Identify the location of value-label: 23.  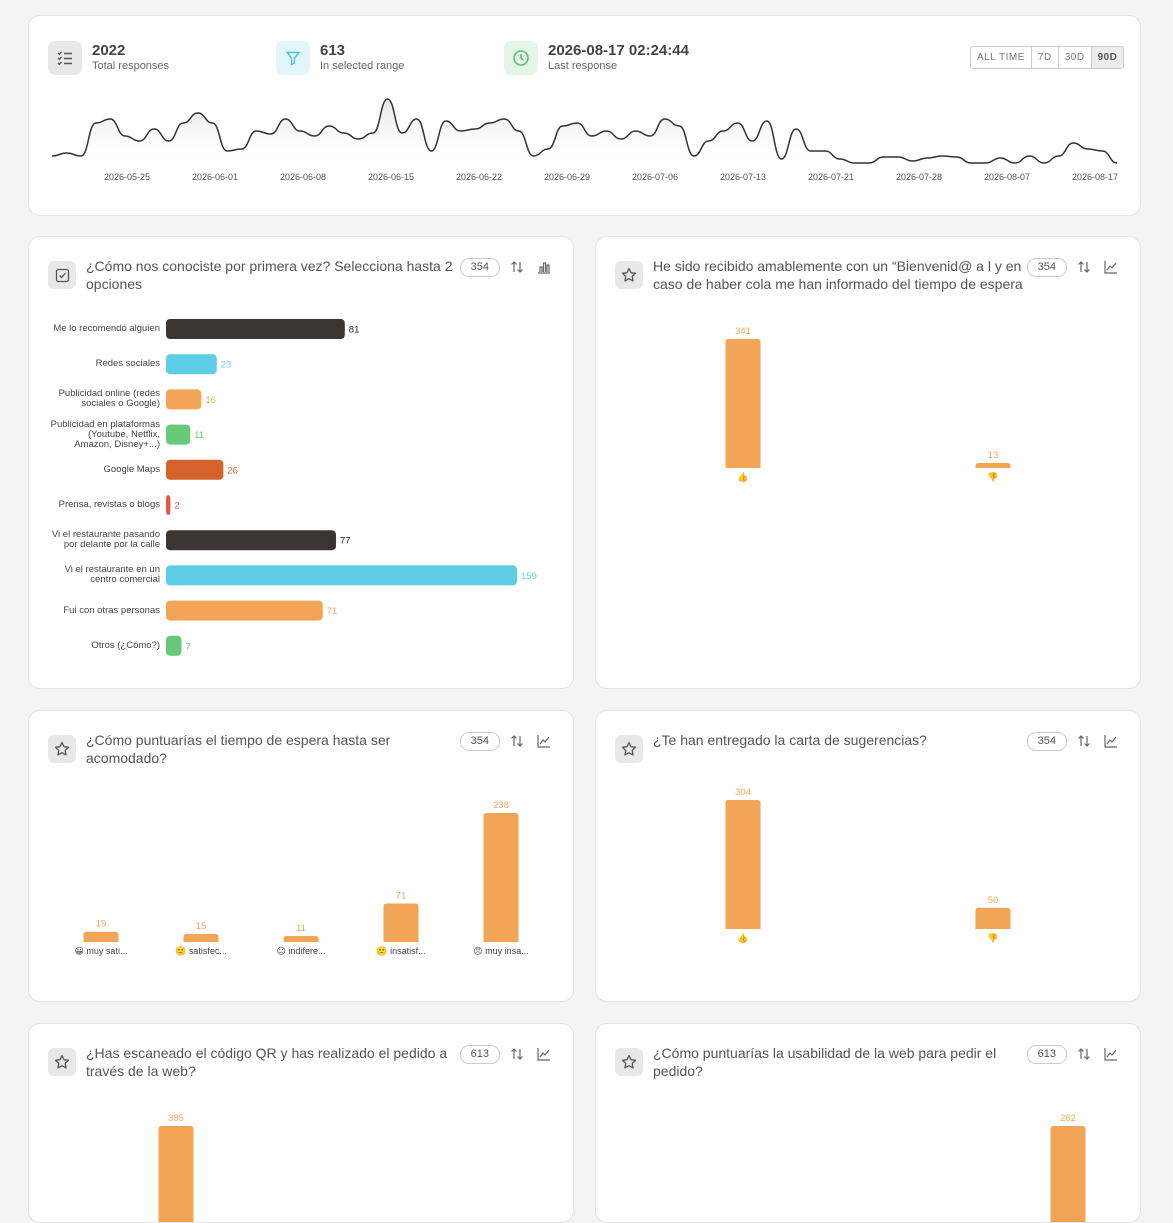
(226, 365).